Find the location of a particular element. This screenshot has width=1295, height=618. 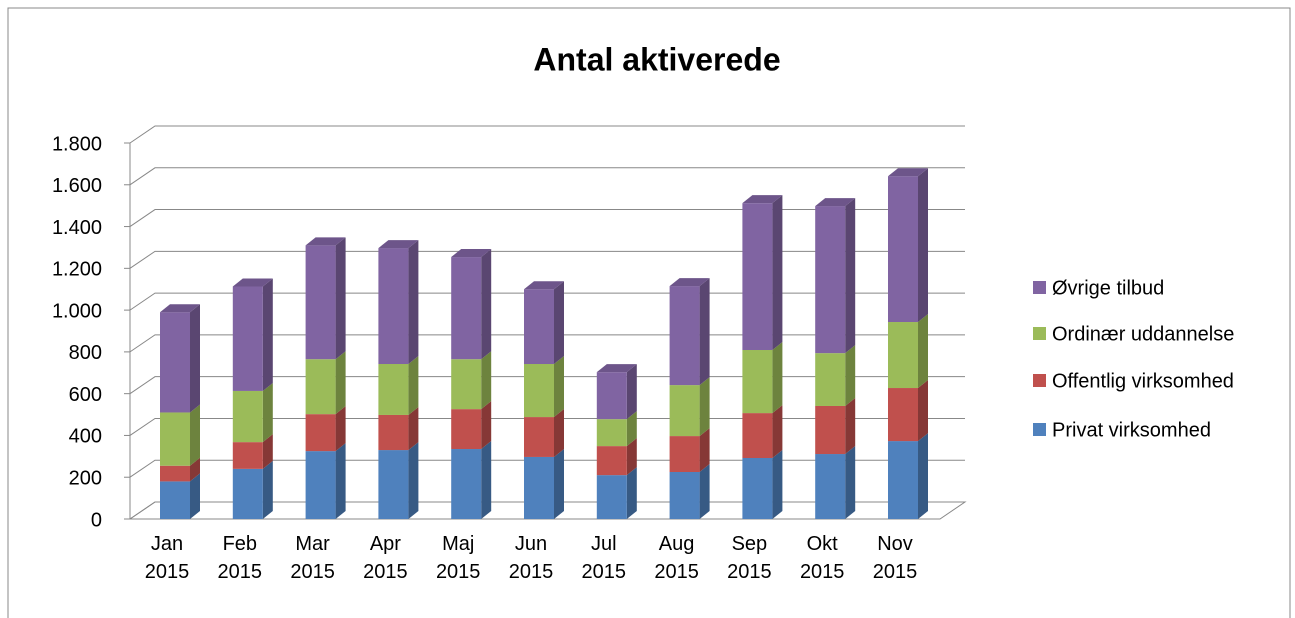

y-tick-label: 200 is located at coordinates (85, 479).